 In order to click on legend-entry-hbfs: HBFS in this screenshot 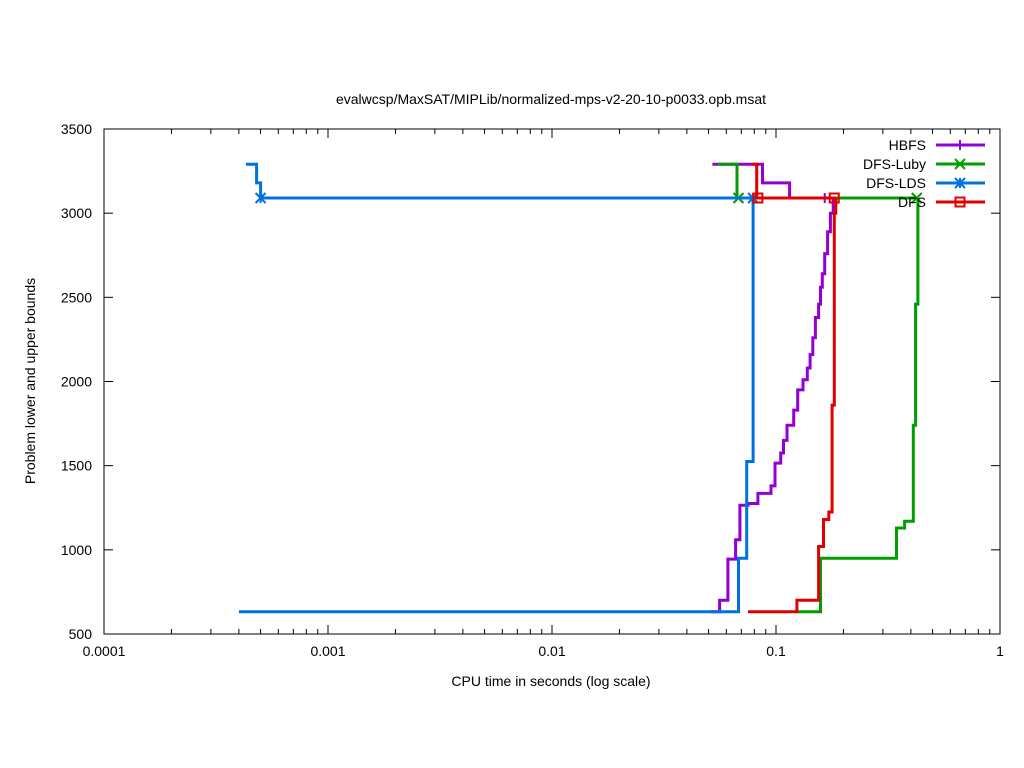, I will do `click(937, 145)`.